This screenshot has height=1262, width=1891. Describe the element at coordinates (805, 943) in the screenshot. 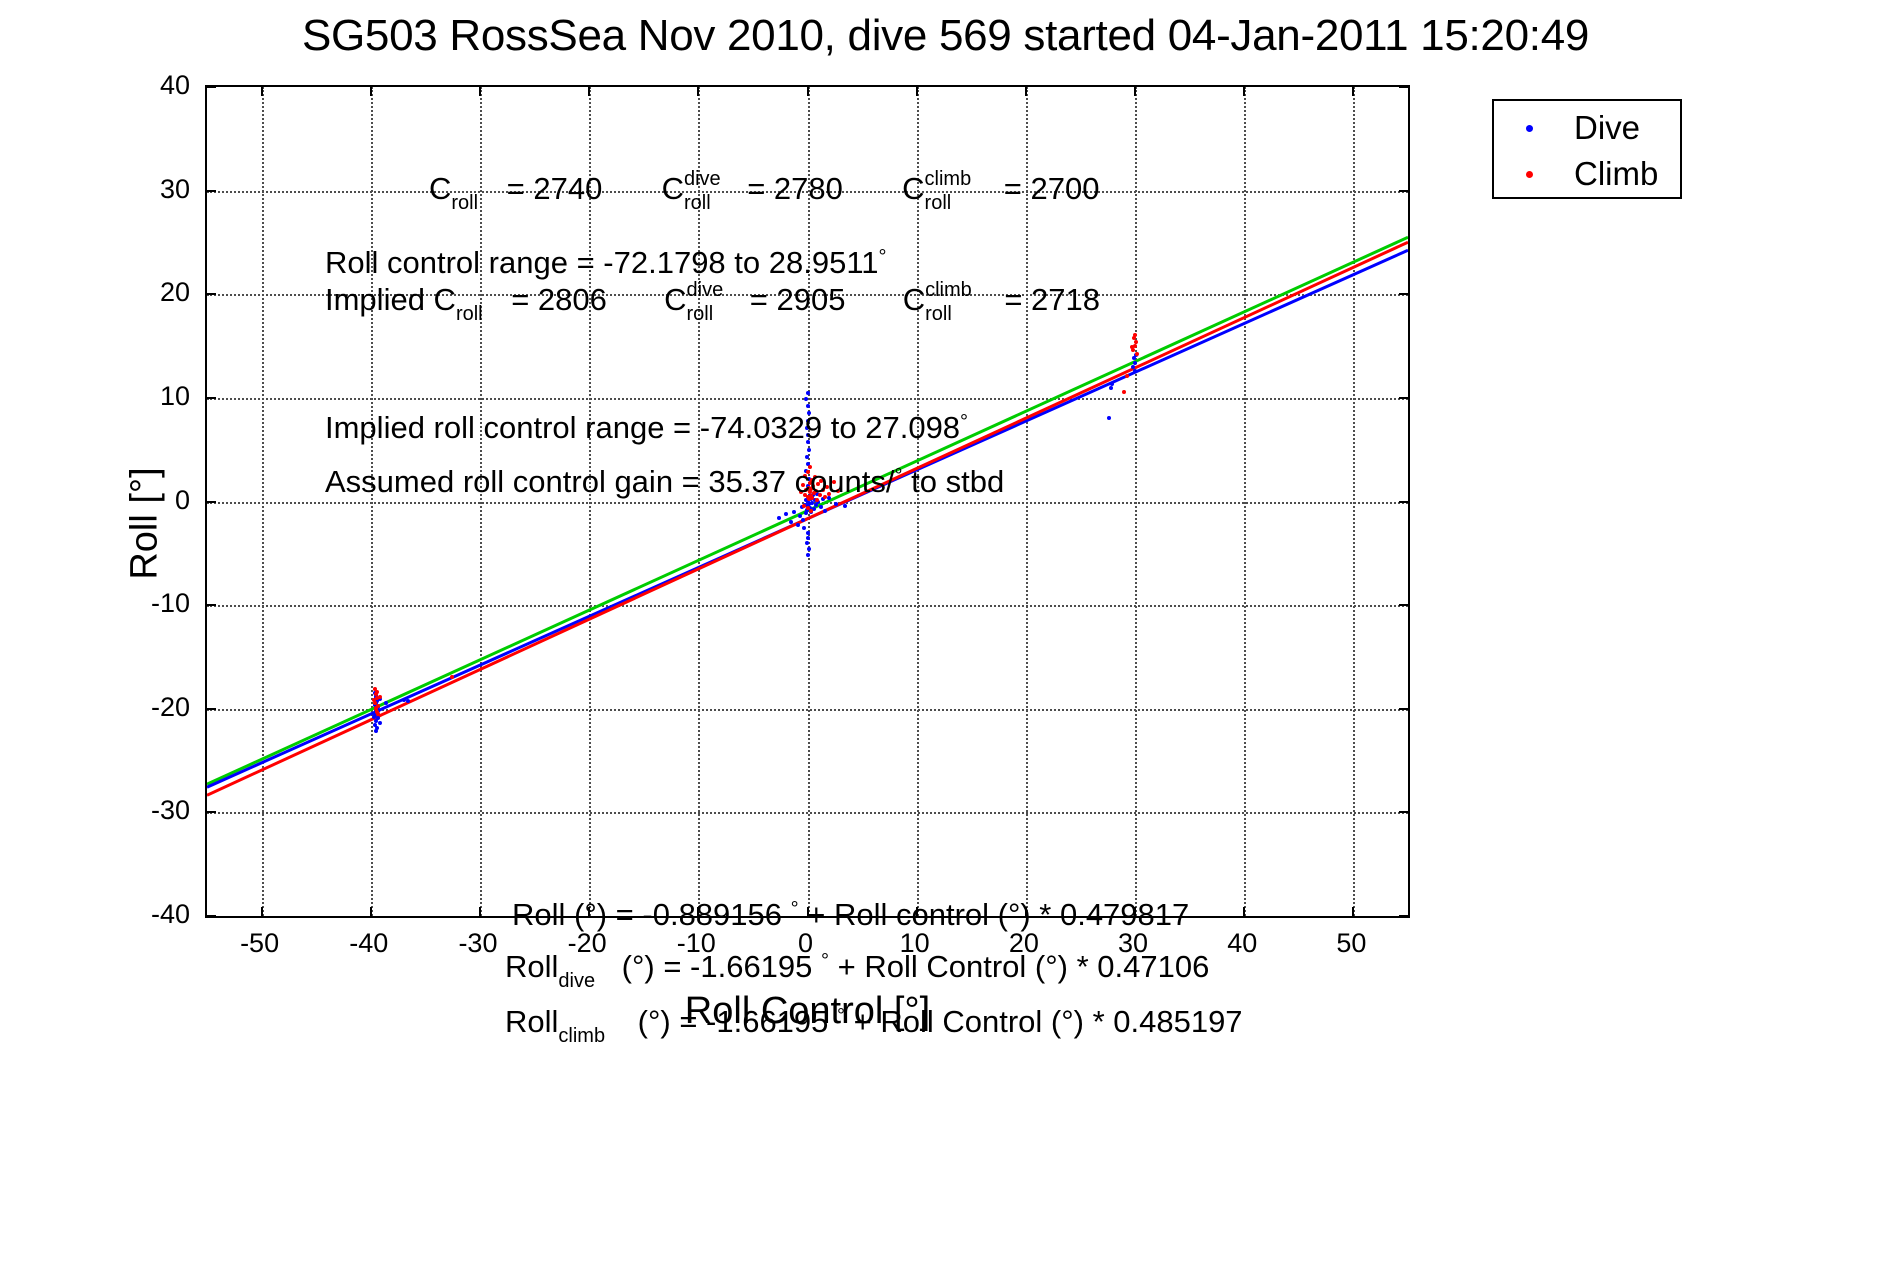

I see `x-tick-label: 0` at that location.